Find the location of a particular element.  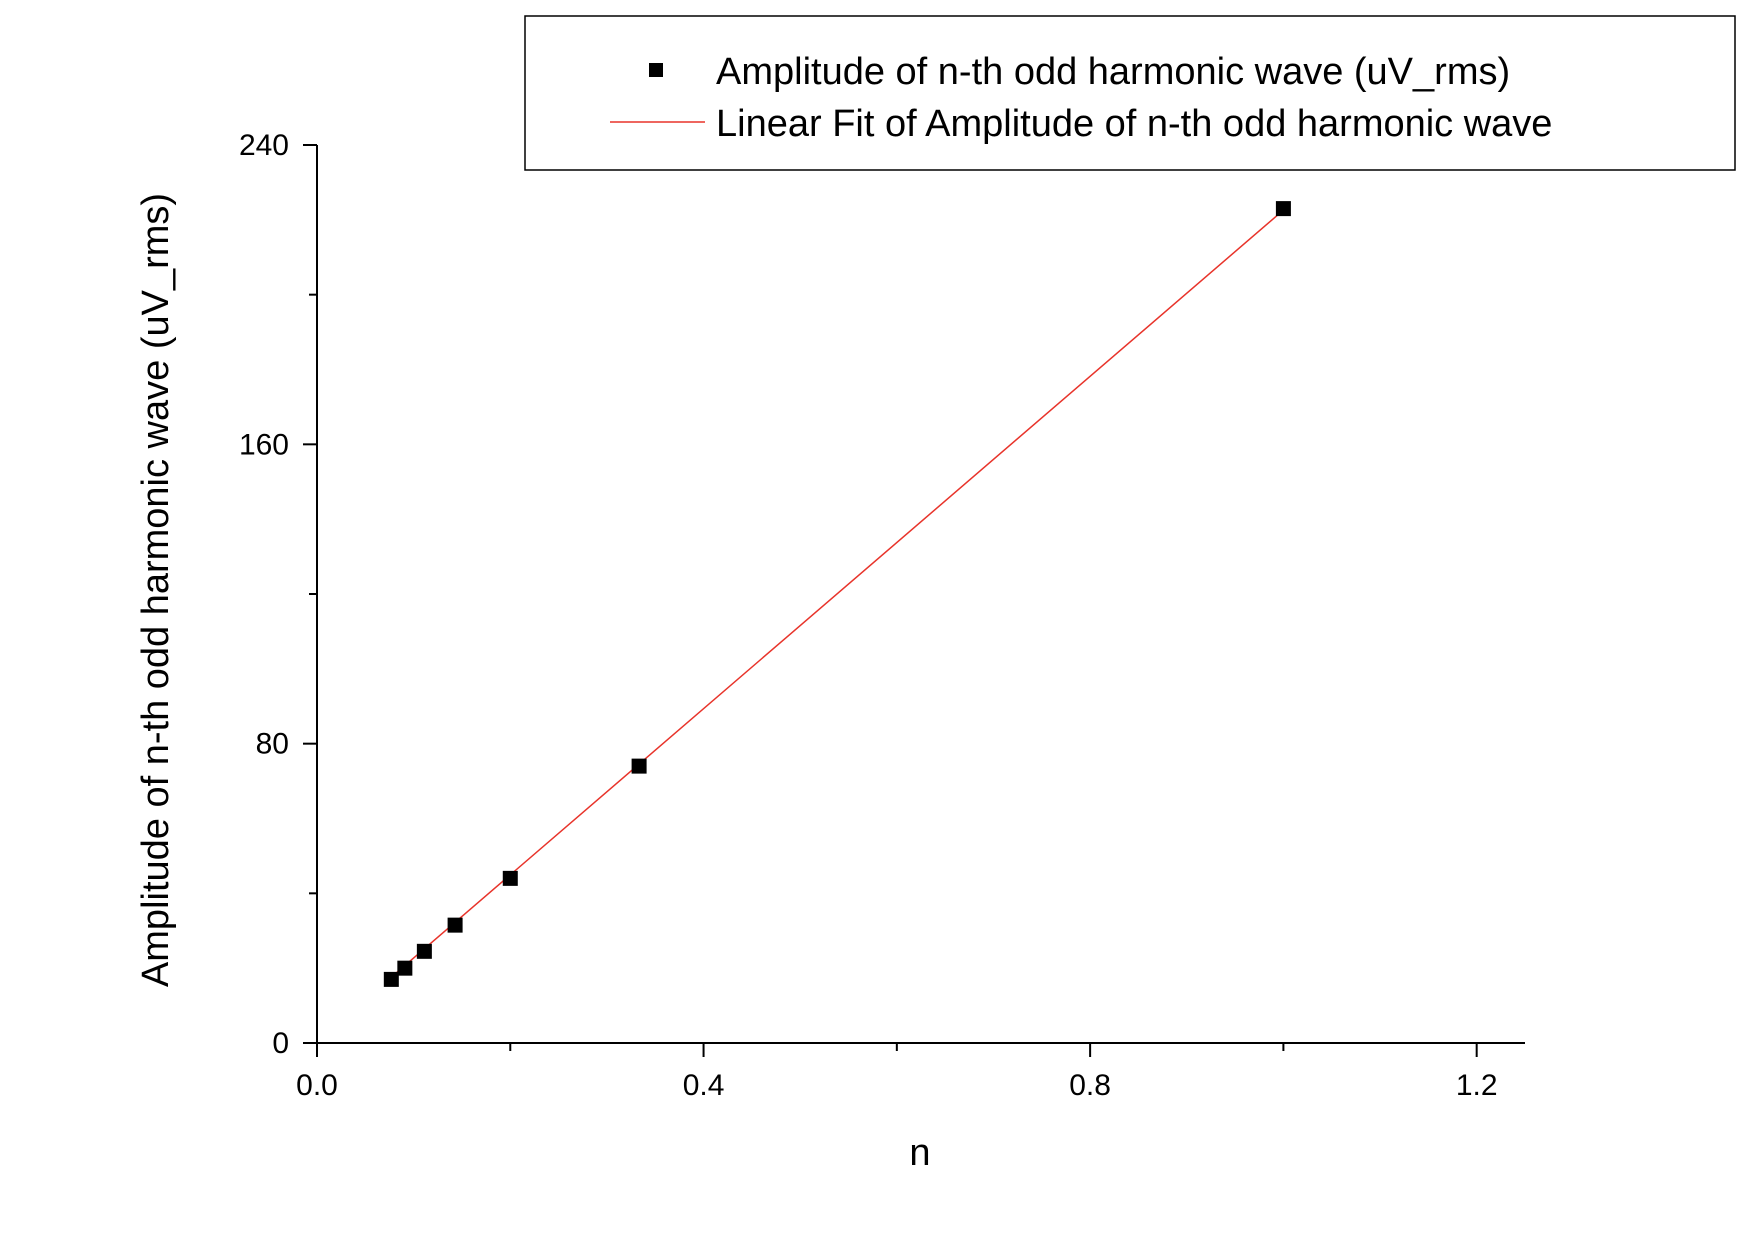

y-tick-label: 80 is located at coordinates (272, 744).